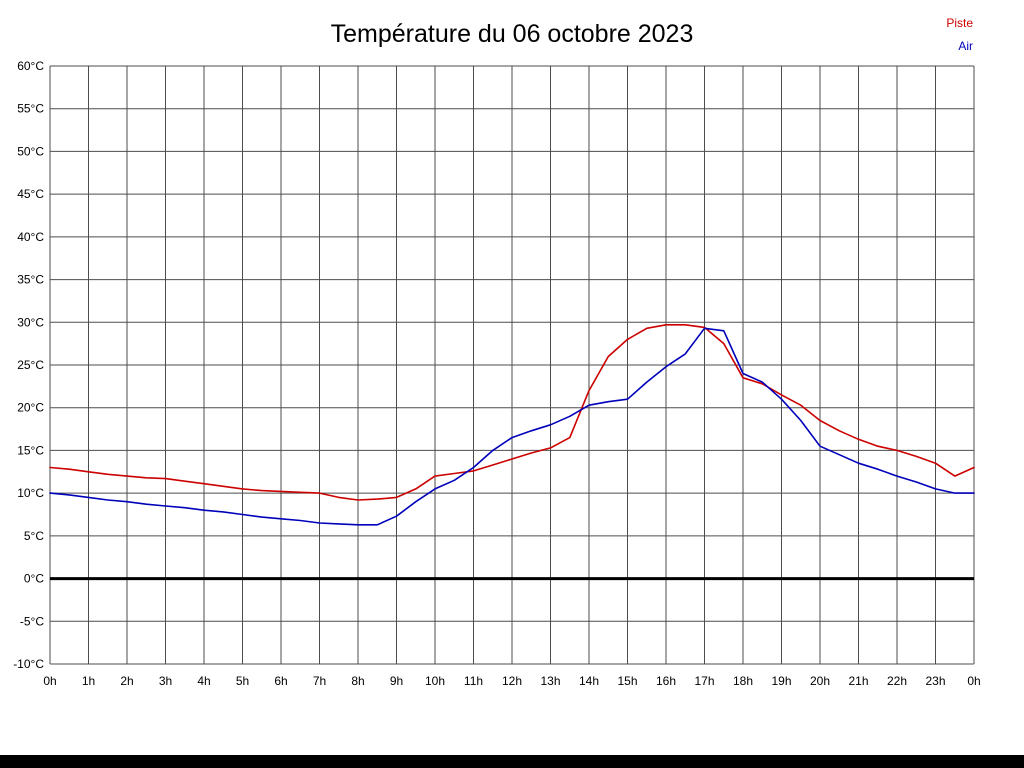 This screenshot has height=768, width=1024. What do you see at coordinates (280, 681) in the screenshot?
I see `x-axis-tick-label: 6h` at bounding box center [280, 681].